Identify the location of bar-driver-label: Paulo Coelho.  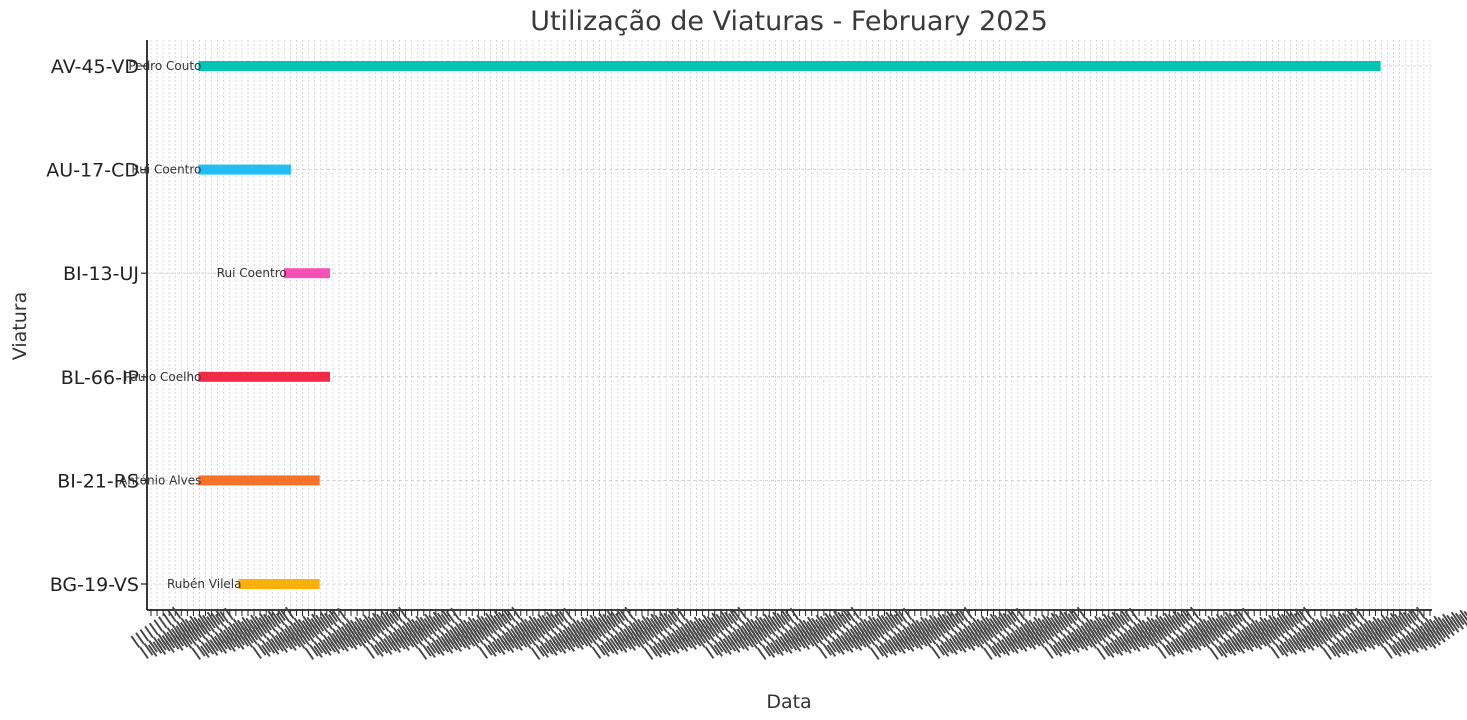
(163, 377).